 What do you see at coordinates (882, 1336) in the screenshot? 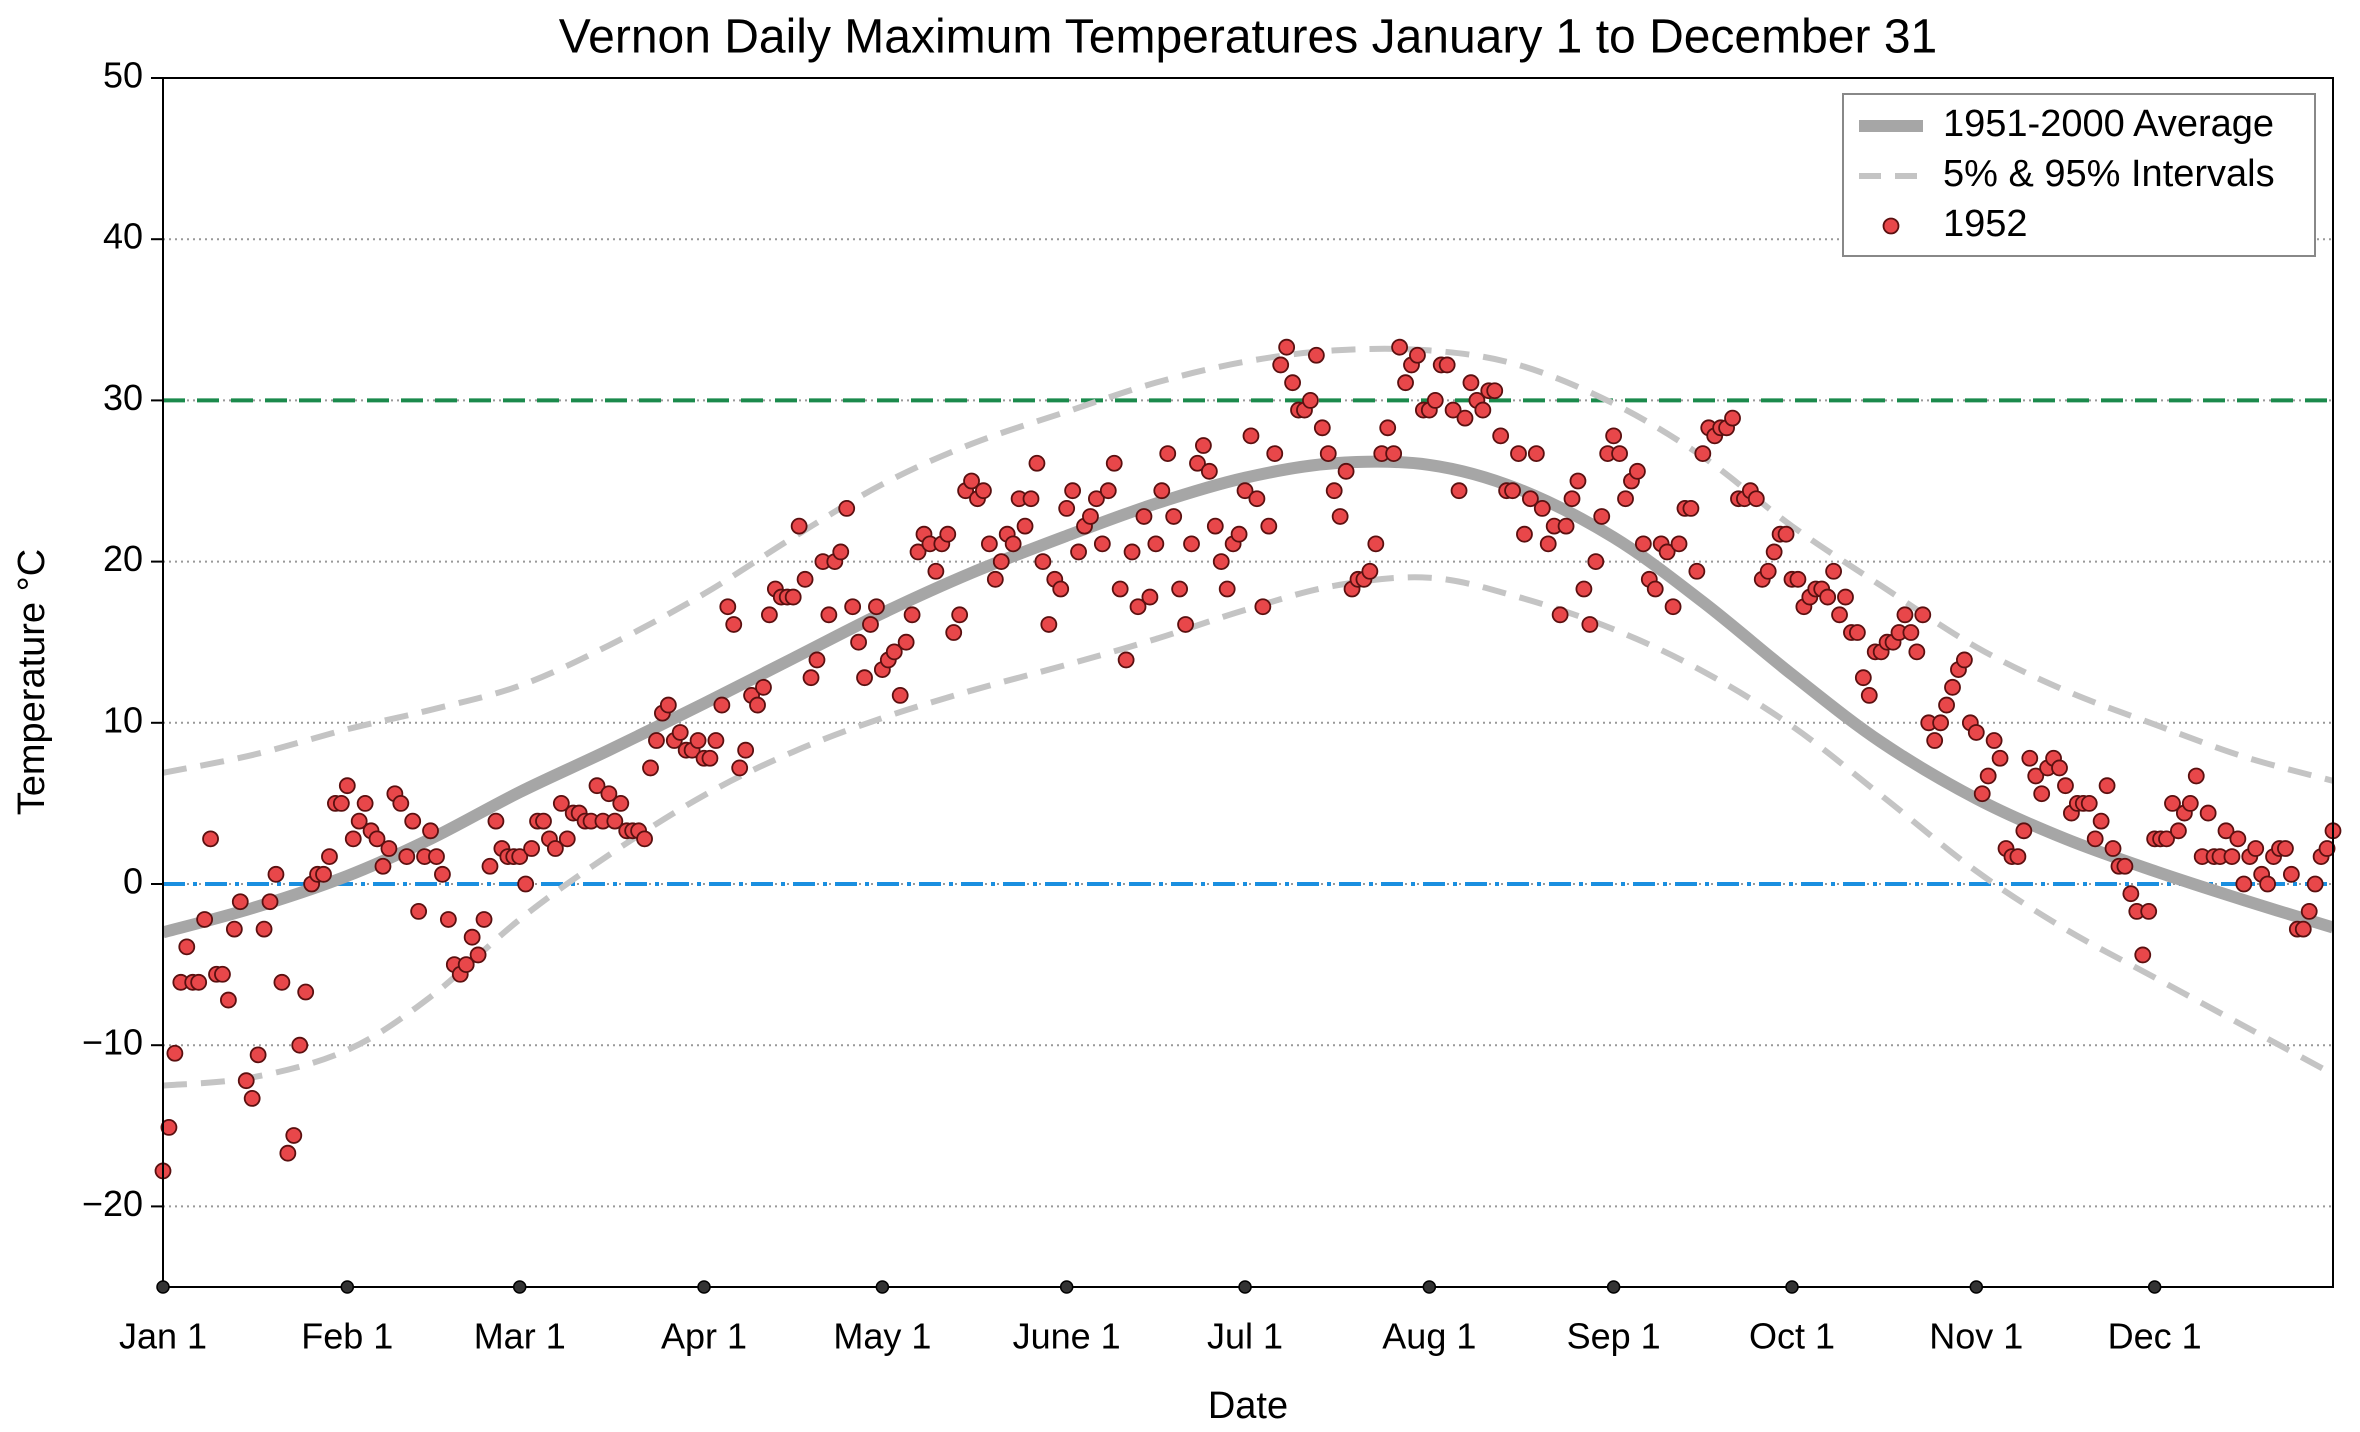
I see `x-tick-label: May 1` at bounding box center [882, 1336].